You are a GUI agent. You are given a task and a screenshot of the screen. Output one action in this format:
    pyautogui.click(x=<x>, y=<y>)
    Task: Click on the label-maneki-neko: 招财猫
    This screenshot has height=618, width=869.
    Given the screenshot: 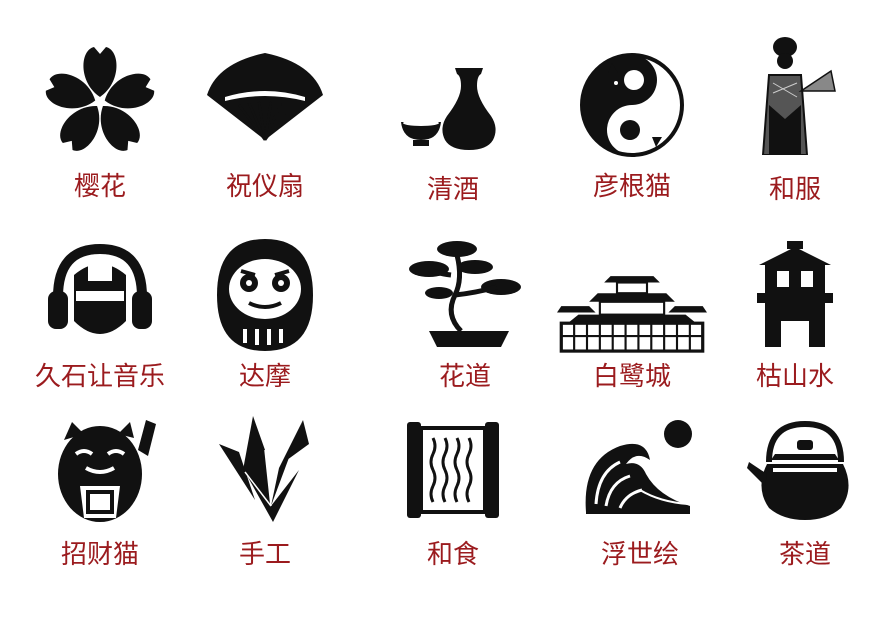 What is the action you would take?
    pyautogui.click(x=99, y=555)
    